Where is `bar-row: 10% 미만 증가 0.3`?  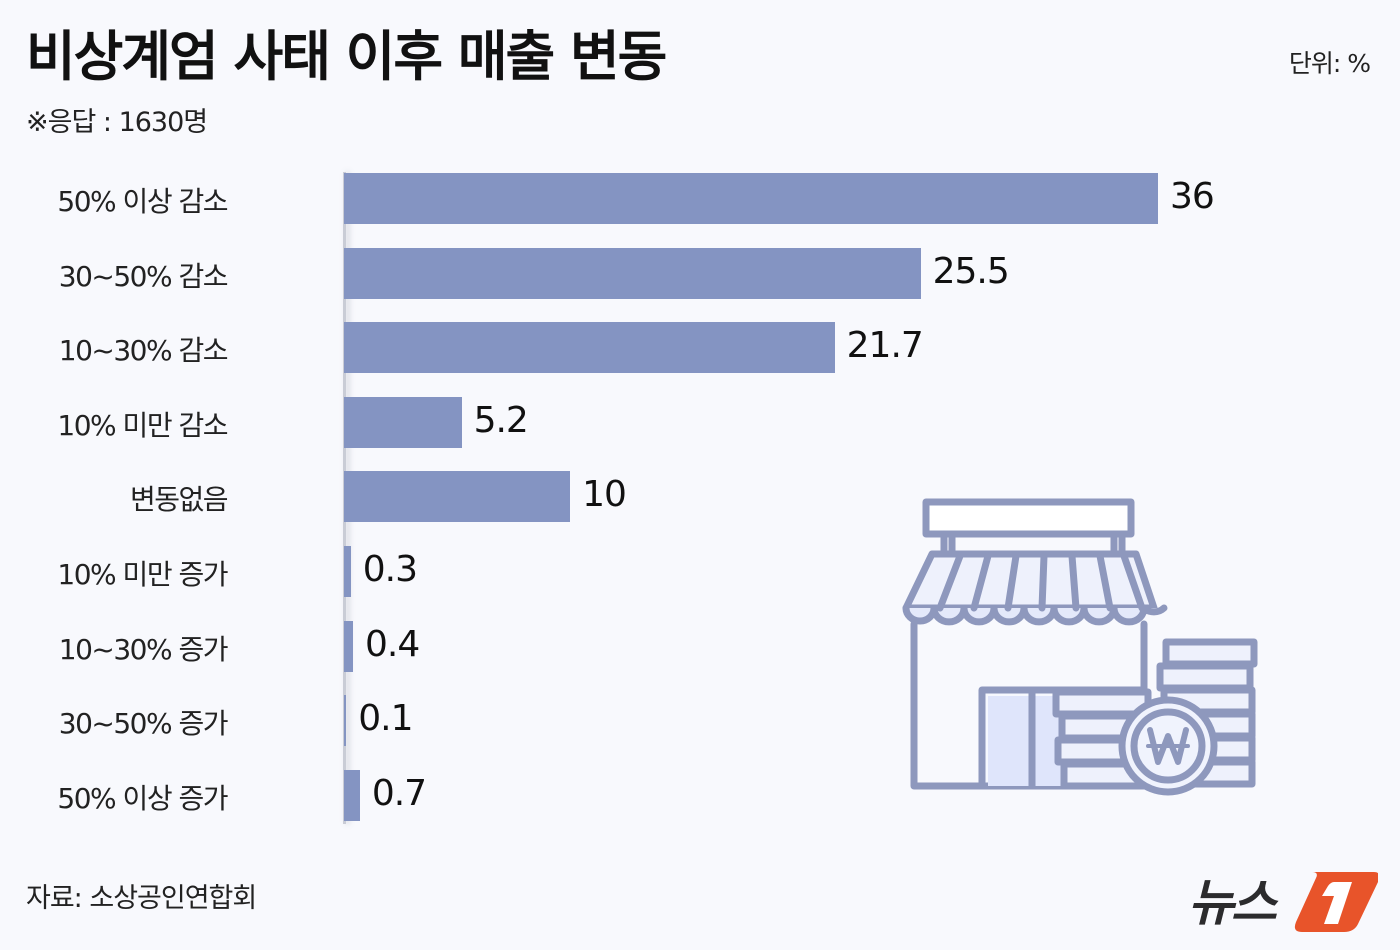
bar-row: 10% 미만 증가 0.3 is located at coordinates (650, 571).